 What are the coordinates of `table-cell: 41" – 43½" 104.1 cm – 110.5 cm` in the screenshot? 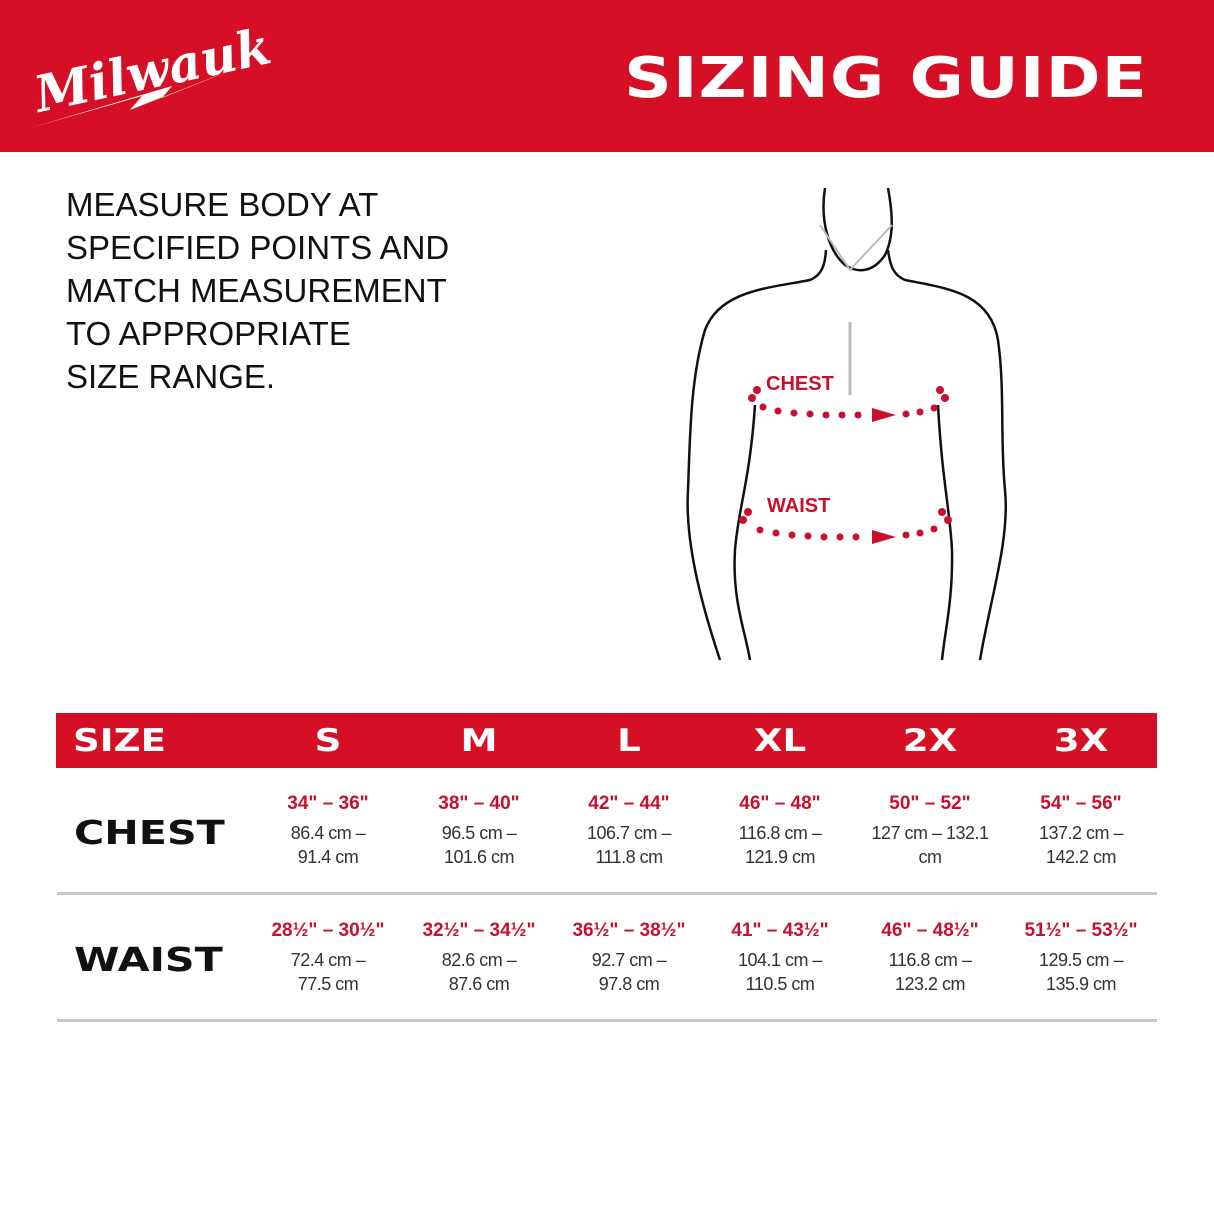 It's located at (780, 958).